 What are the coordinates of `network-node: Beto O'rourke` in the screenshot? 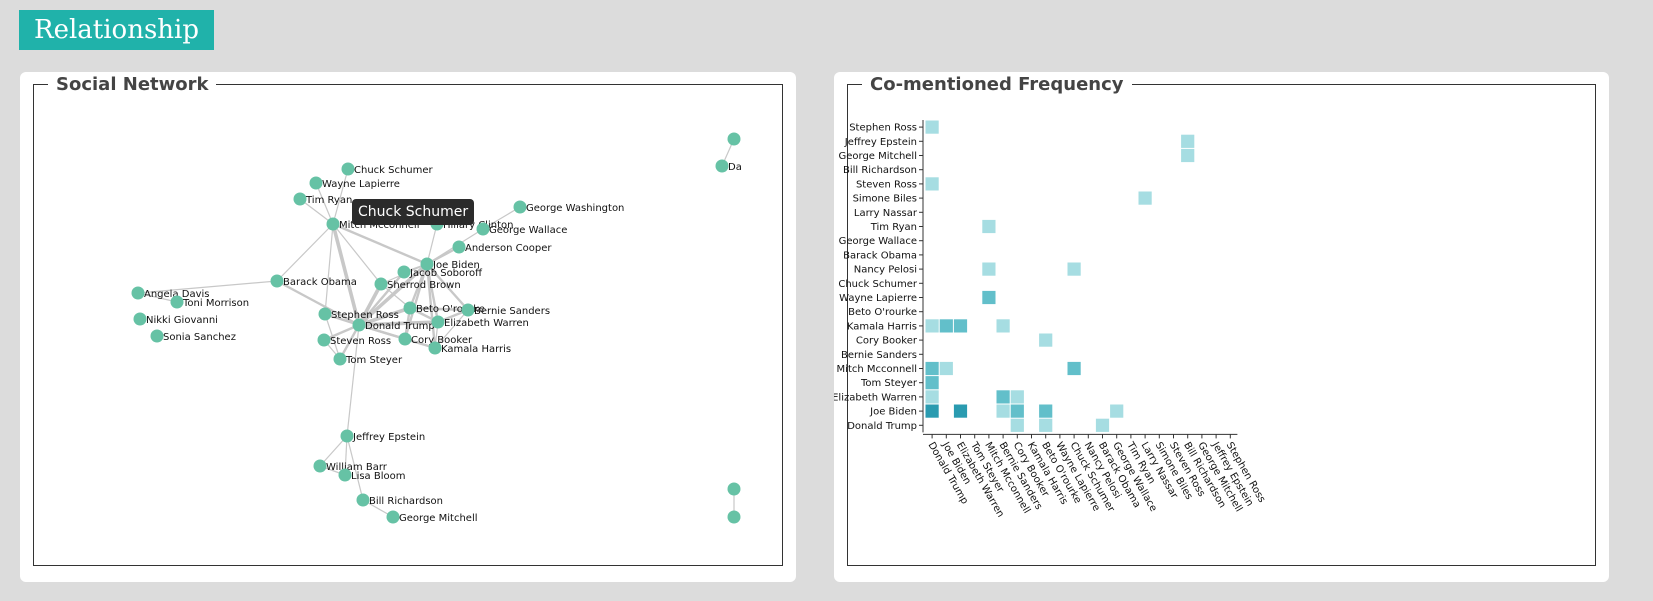 It's located at (444, 308).